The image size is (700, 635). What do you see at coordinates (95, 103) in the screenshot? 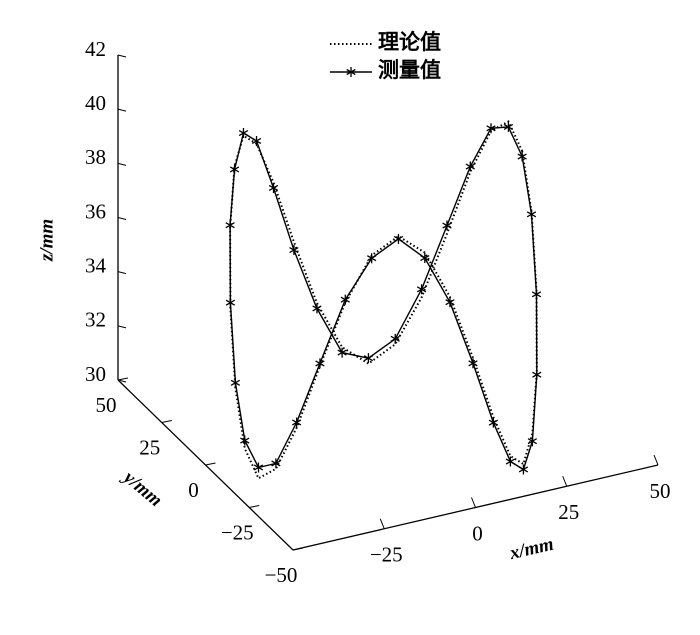
I see `z-tick-label: 40` at bounding box center [95, 103].